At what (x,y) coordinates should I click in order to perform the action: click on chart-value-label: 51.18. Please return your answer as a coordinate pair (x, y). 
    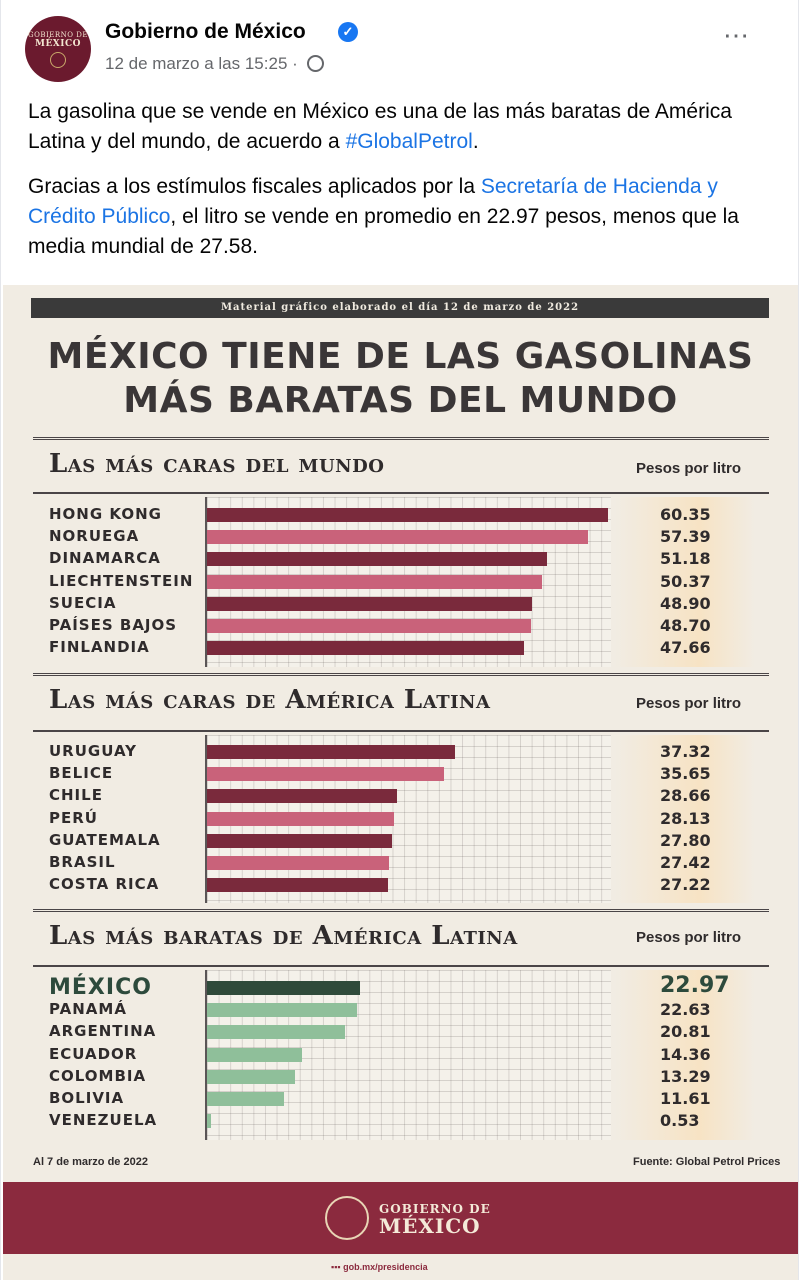
    Looking at the image, I should click on (685, 559).